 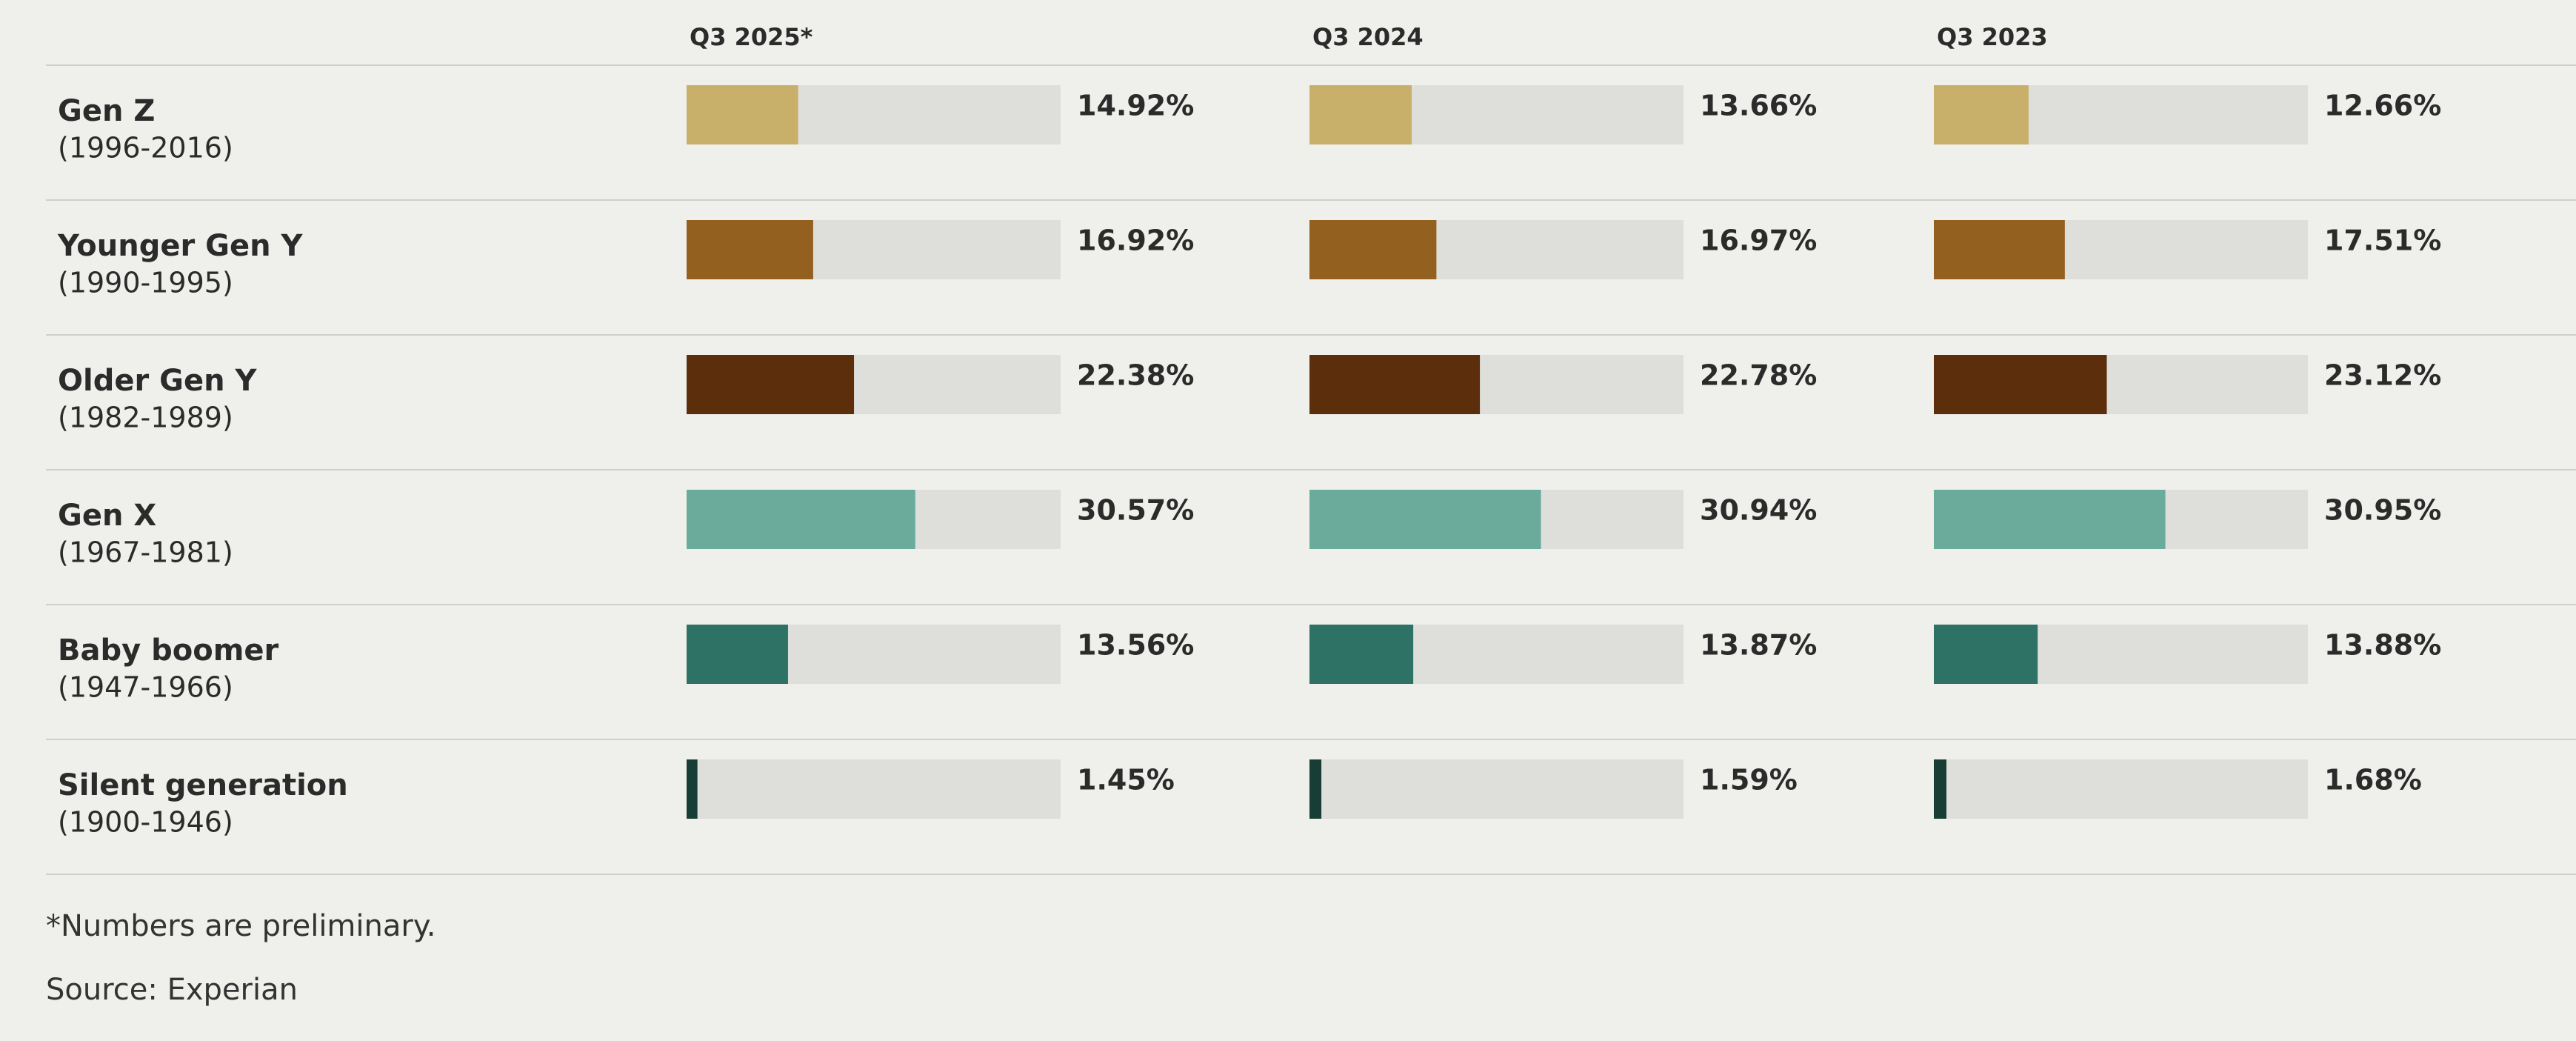 I want to click on value-label: 16.97%, so click(x=1758, y=241).